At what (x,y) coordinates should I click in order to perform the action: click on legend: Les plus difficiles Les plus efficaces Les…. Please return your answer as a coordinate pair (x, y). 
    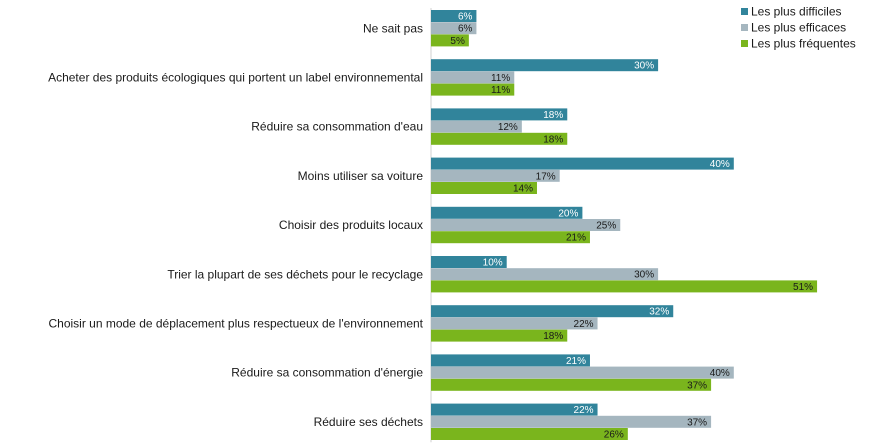
    Looking at the image, I should click on (798, 28).